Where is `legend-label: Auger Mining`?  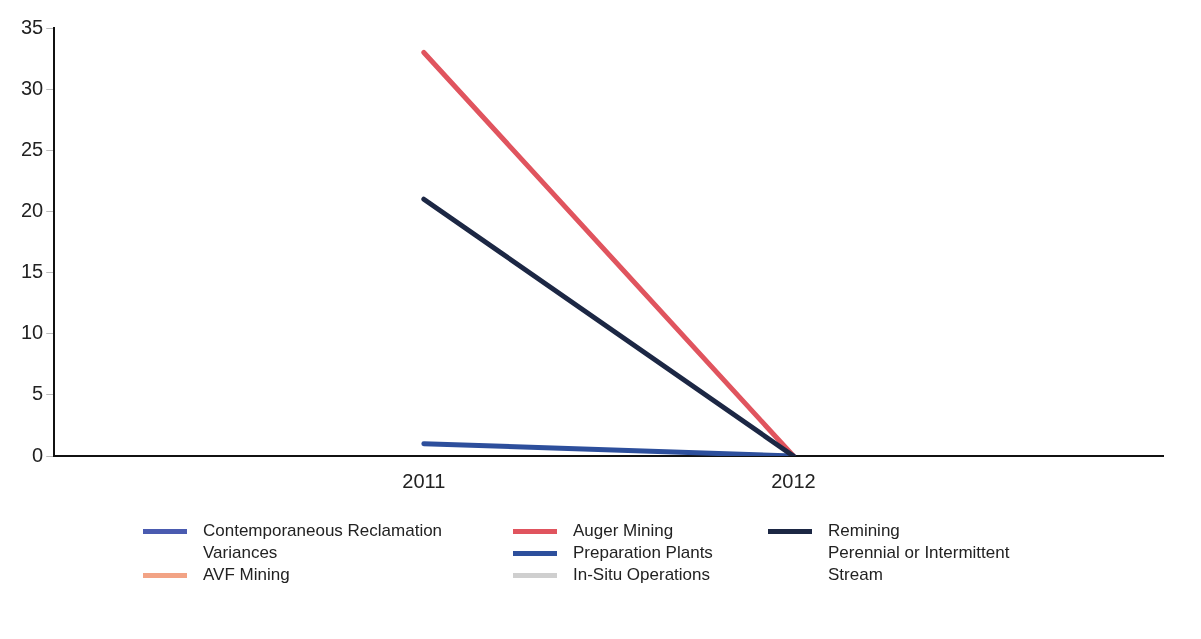 legend-label: Auger Mining is located at coordinates (623, 531).